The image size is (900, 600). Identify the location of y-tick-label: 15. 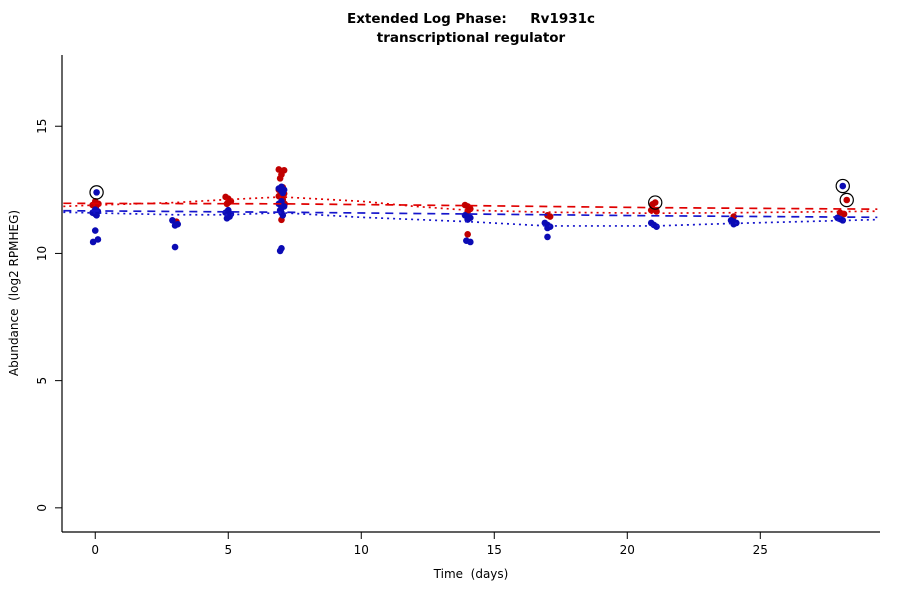
(42, 126).